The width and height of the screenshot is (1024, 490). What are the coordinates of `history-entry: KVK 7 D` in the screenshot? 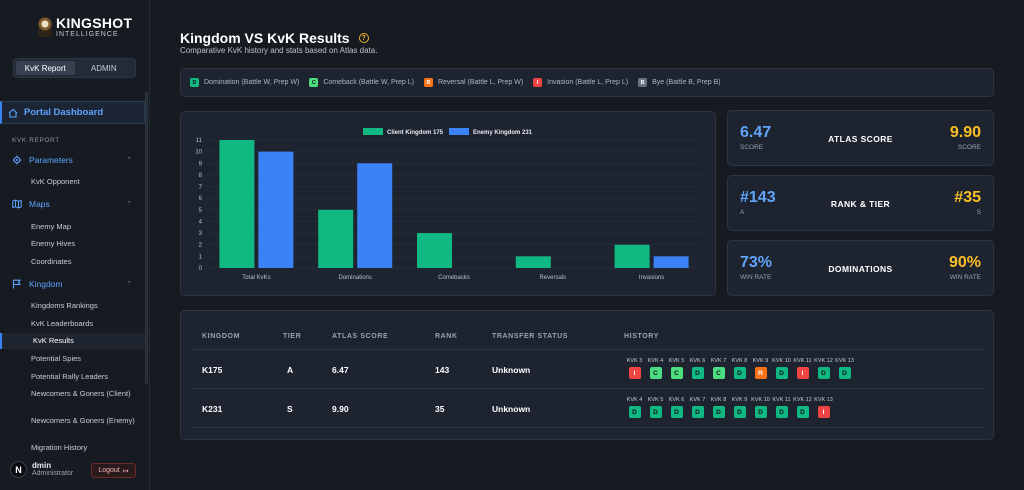 It's located at (697, 407).